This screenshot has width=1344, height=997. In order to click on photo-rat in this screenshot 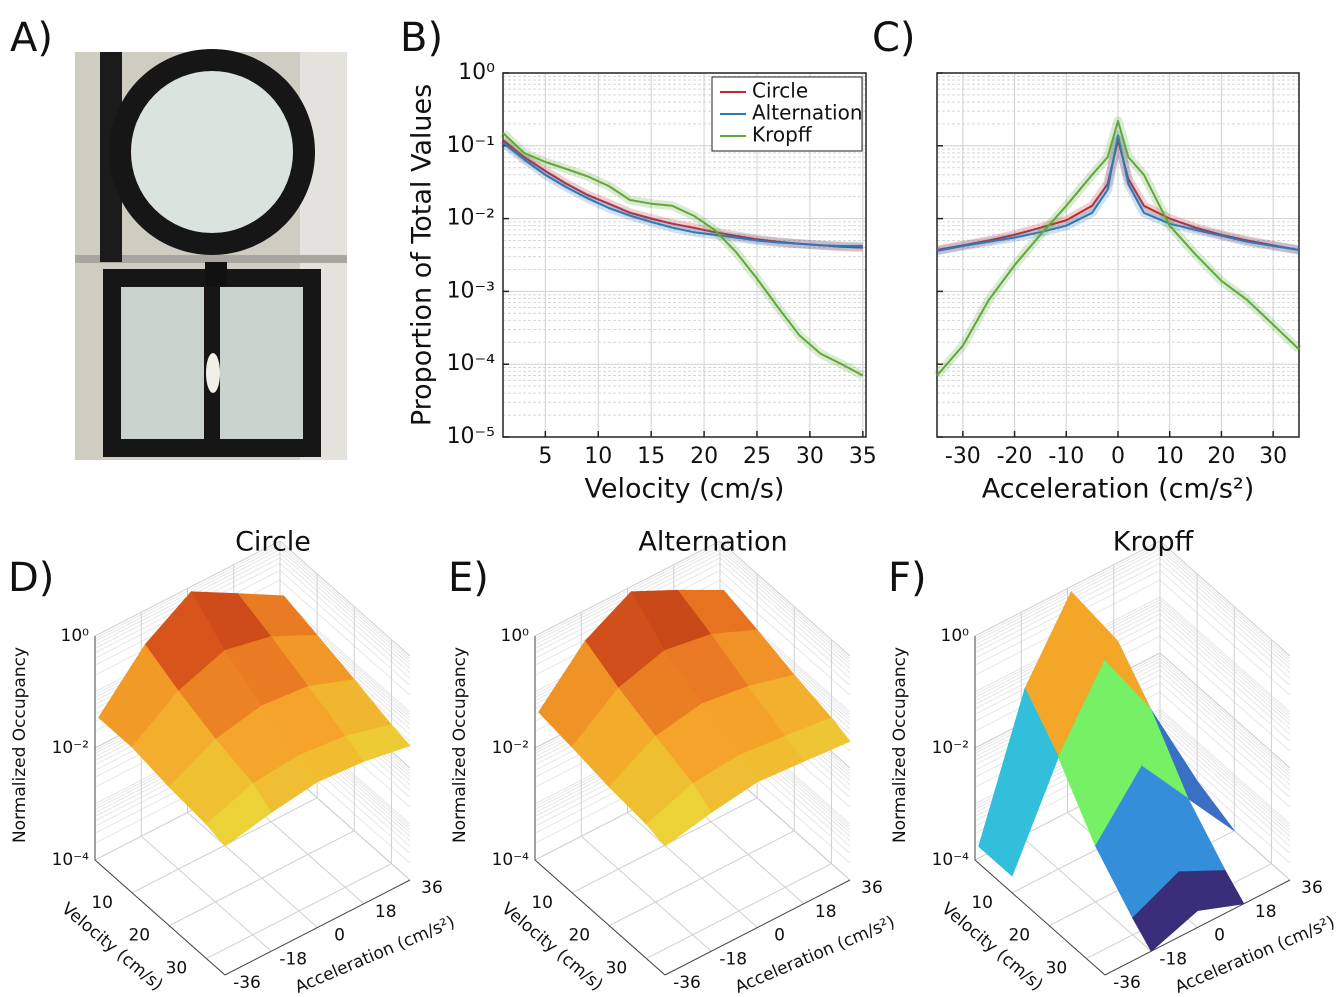, I will do `click(213, 373)`.